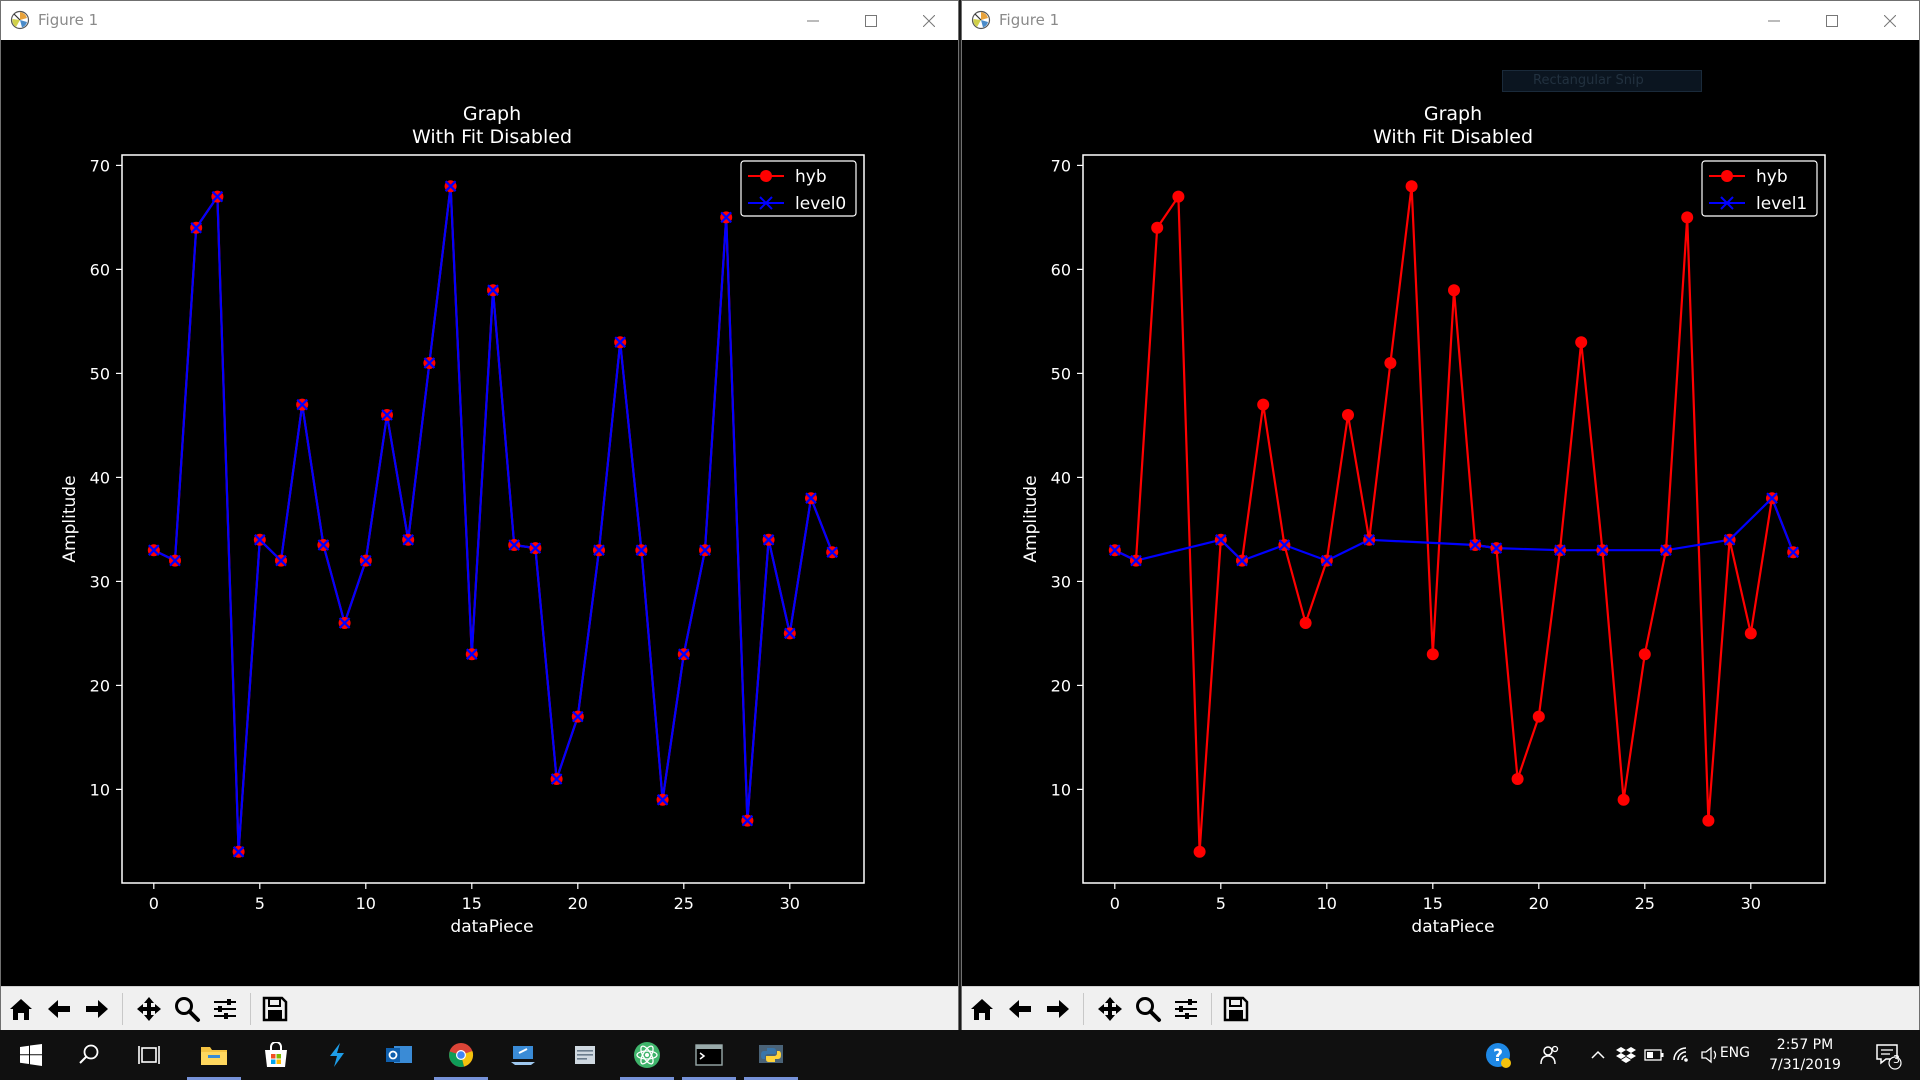 The width and height of the screenshot is (1920, 1080). I want to click on taskbar-app-store, so click(276, 1055).